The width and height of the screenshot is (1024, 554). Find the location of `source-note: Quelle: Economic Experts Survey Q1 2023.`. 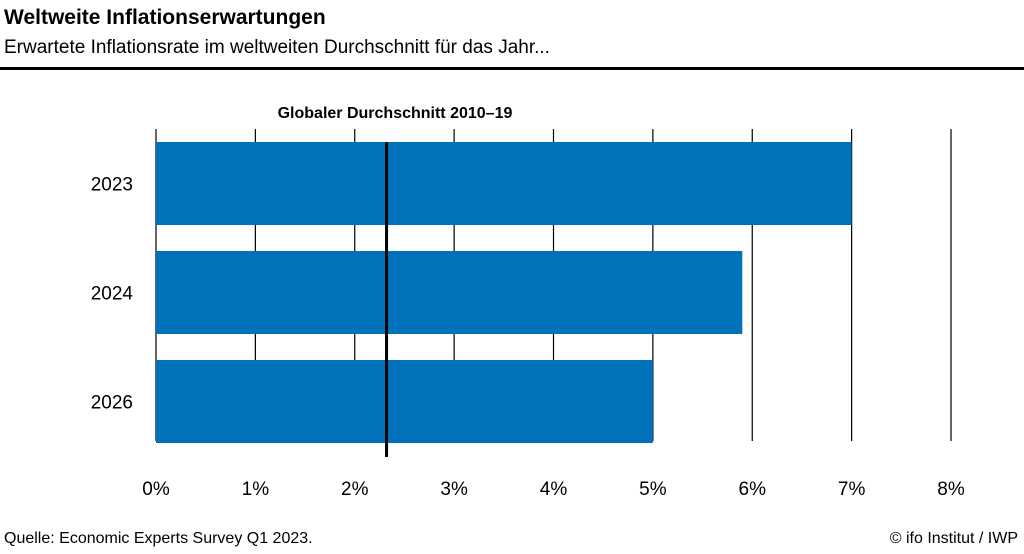

source-note: Quelle: Economic Experts Survey Q1 2023. is located at coordinates (158, 538).